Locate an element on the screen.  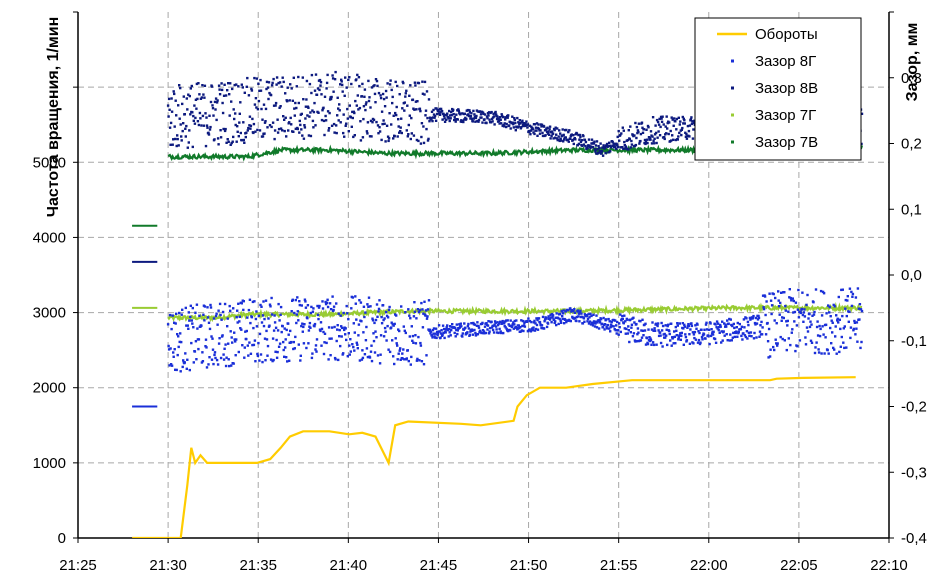
y2-tick-label: 0,2 is located at coordinates (911, 144).